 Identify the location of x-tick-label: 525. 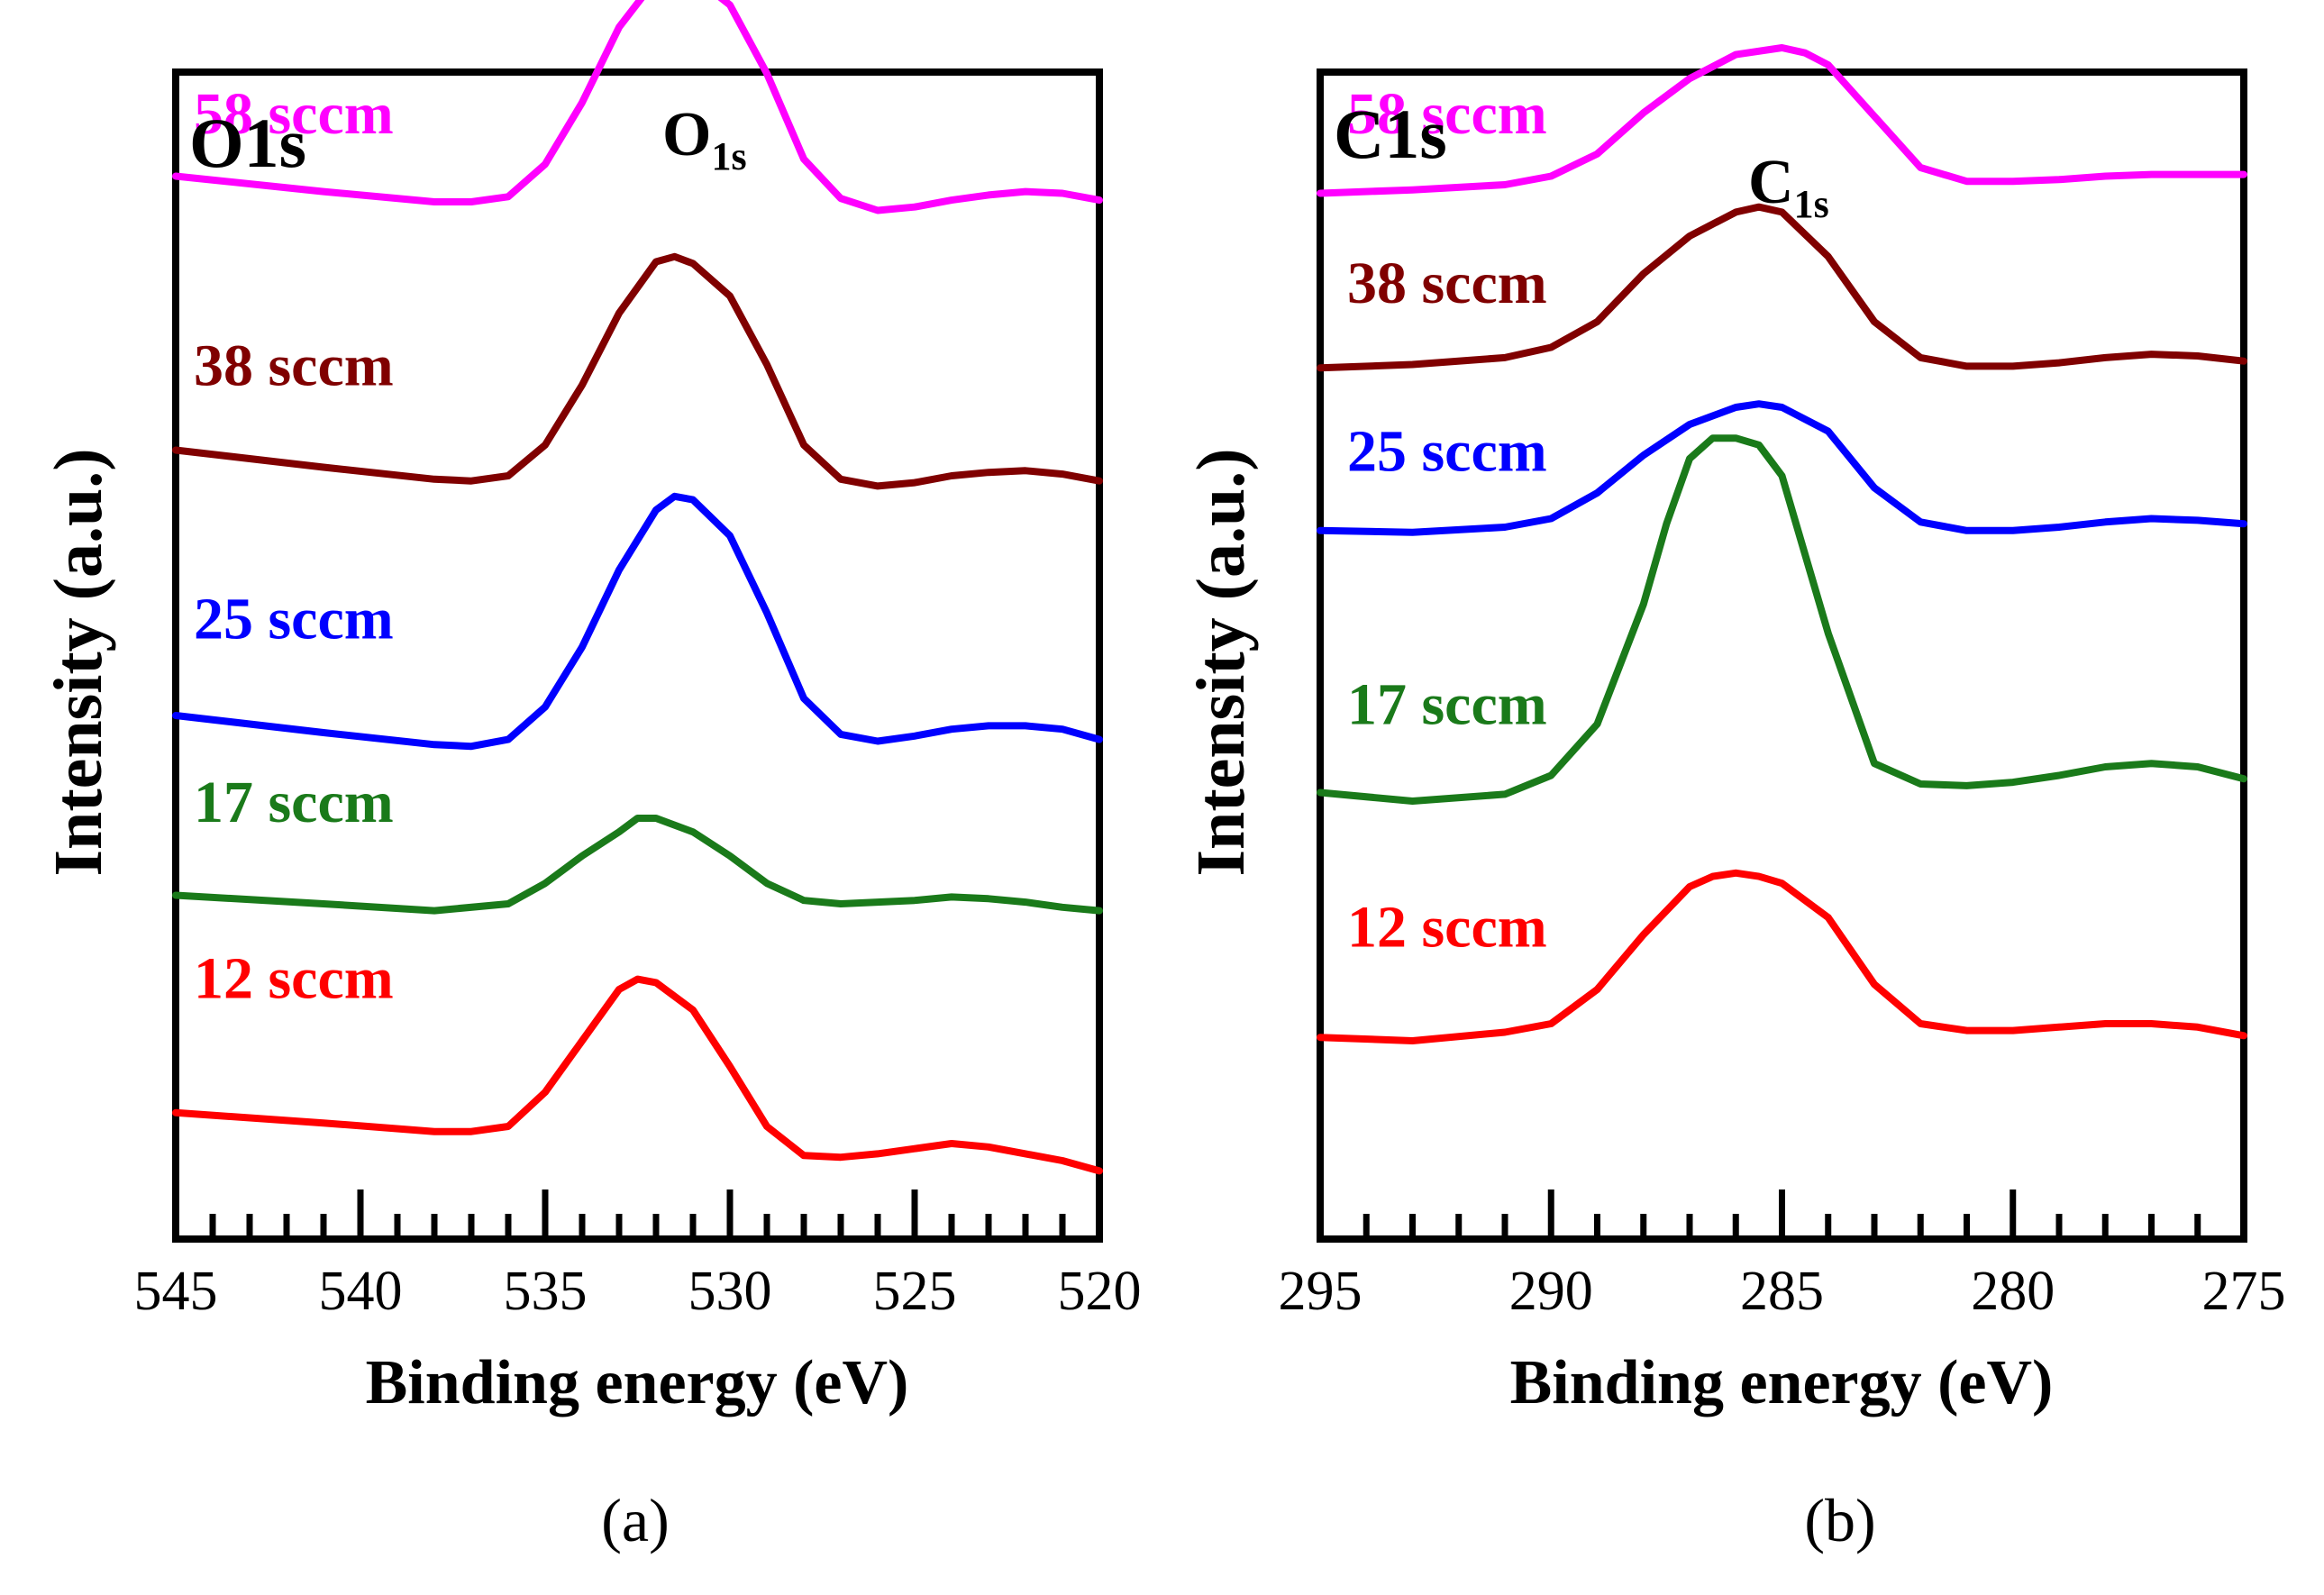
(915, 1291).